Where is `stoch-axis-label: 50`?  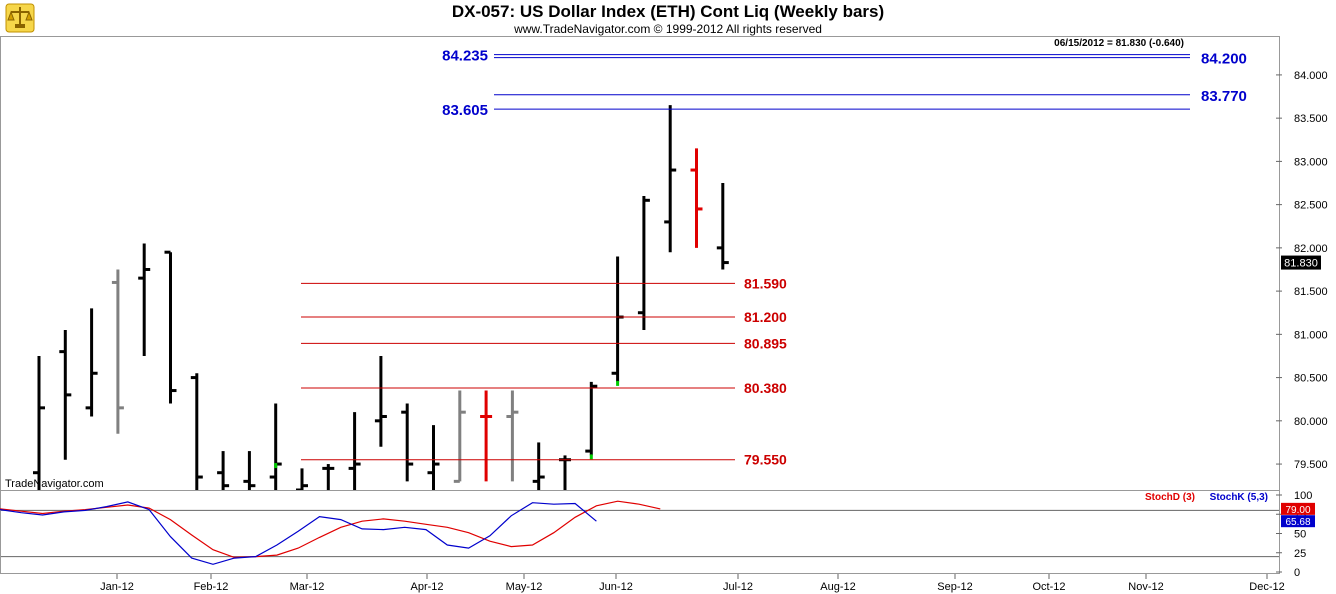 stoch-axis-label: 50 is located at coordinates (1300, 535).